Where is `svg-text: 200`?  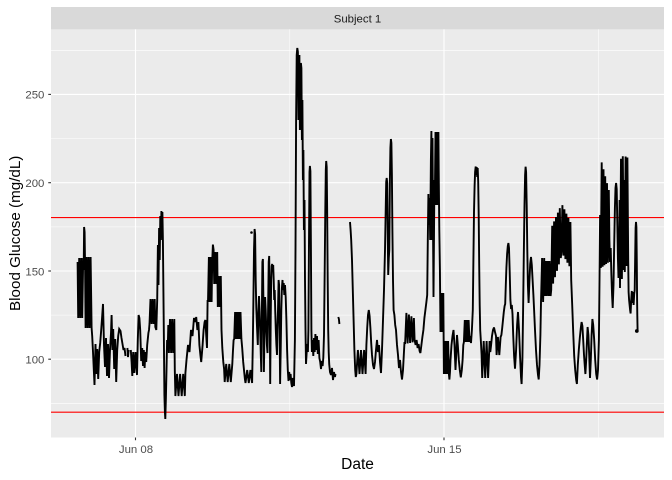 svg-text: 200 is located at coordinates (34, 184).